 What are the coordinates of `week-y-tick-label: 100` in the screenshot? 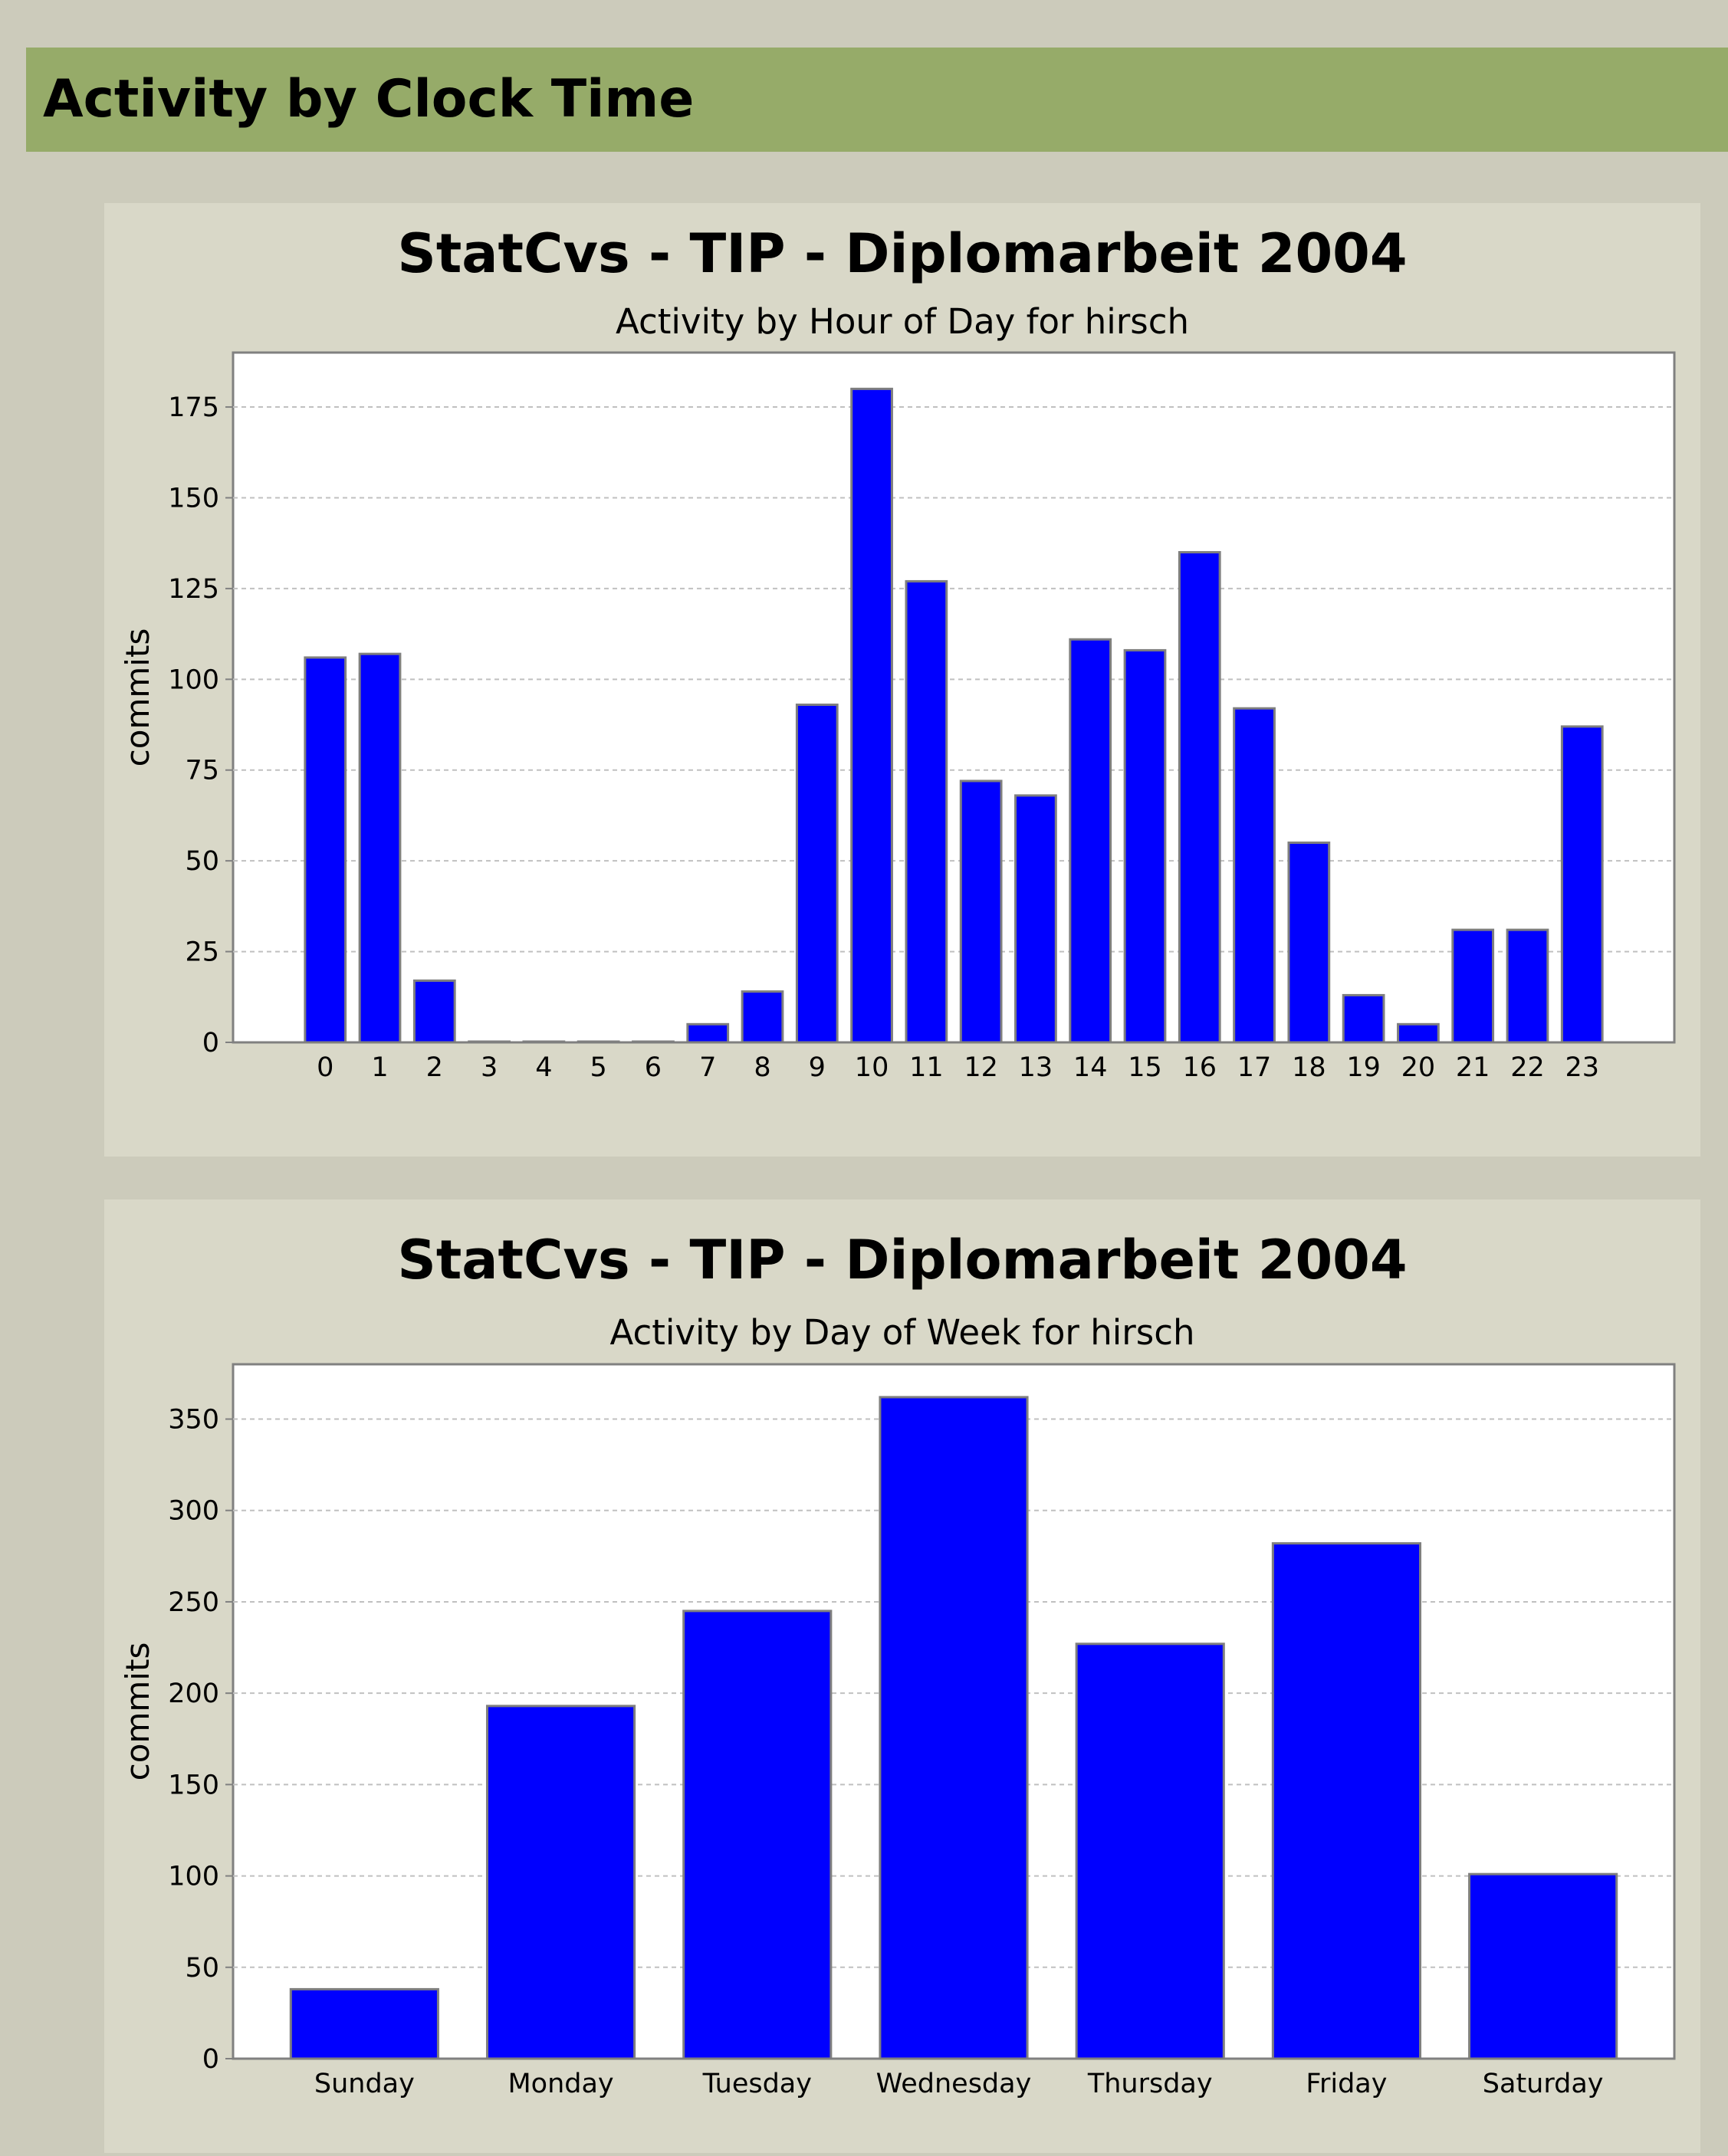 It's located at (193, 1877).